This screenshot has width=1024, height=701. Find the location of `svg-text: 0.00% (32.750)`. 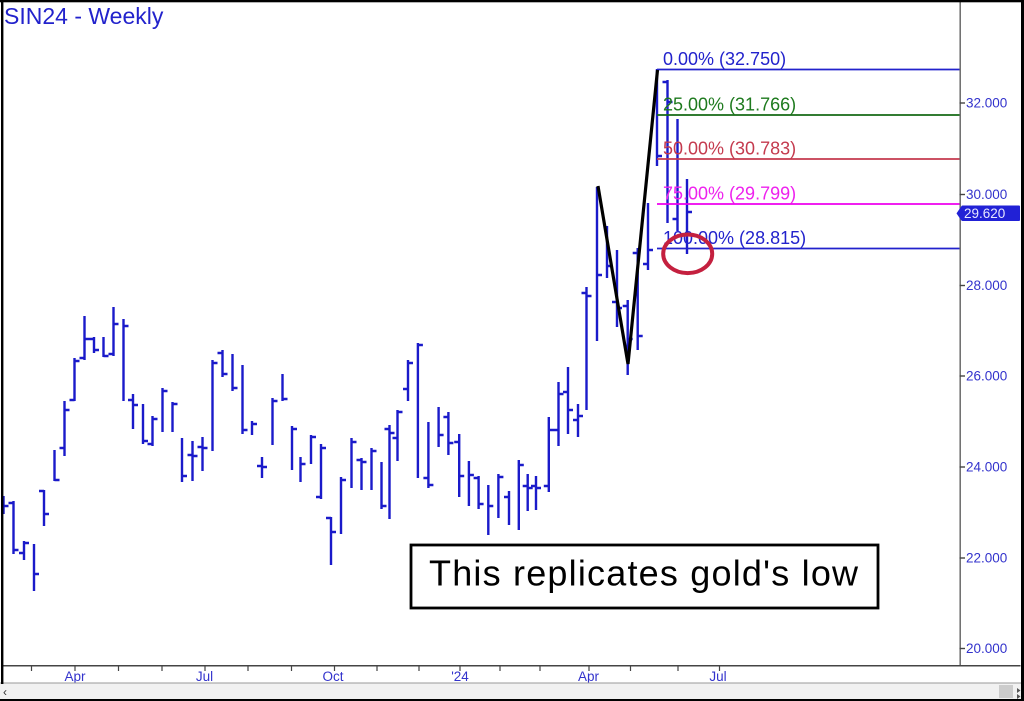

svg-text: 0.00% (32.750) is located at coordinates (724, 59).